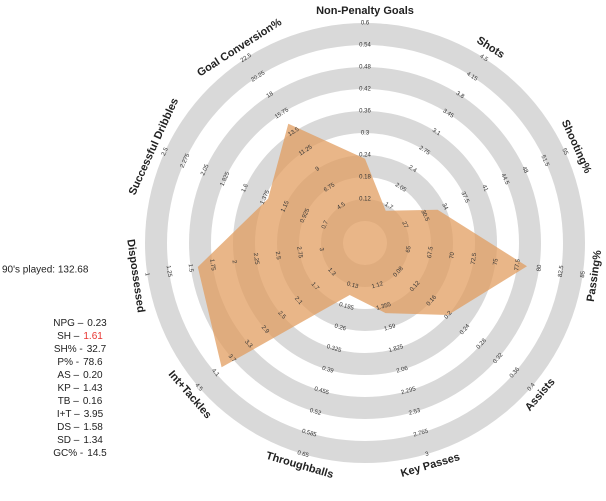 The height and width of the screenshot is (501, 606). What do you see at coordinates (303, 454) in the screenshot?
I see `tick-label: 0.65` at bounding box center [303, 454].